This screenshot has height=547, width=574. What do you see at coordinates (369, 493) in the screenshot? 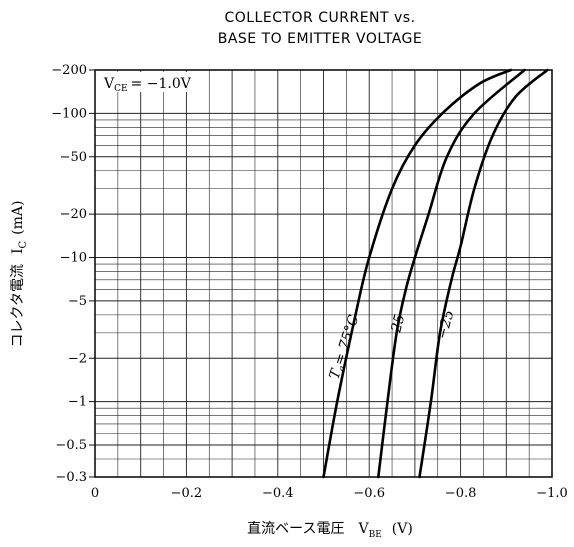
I see `x-tick-label: −0.6` at bounding box center [369, 493].